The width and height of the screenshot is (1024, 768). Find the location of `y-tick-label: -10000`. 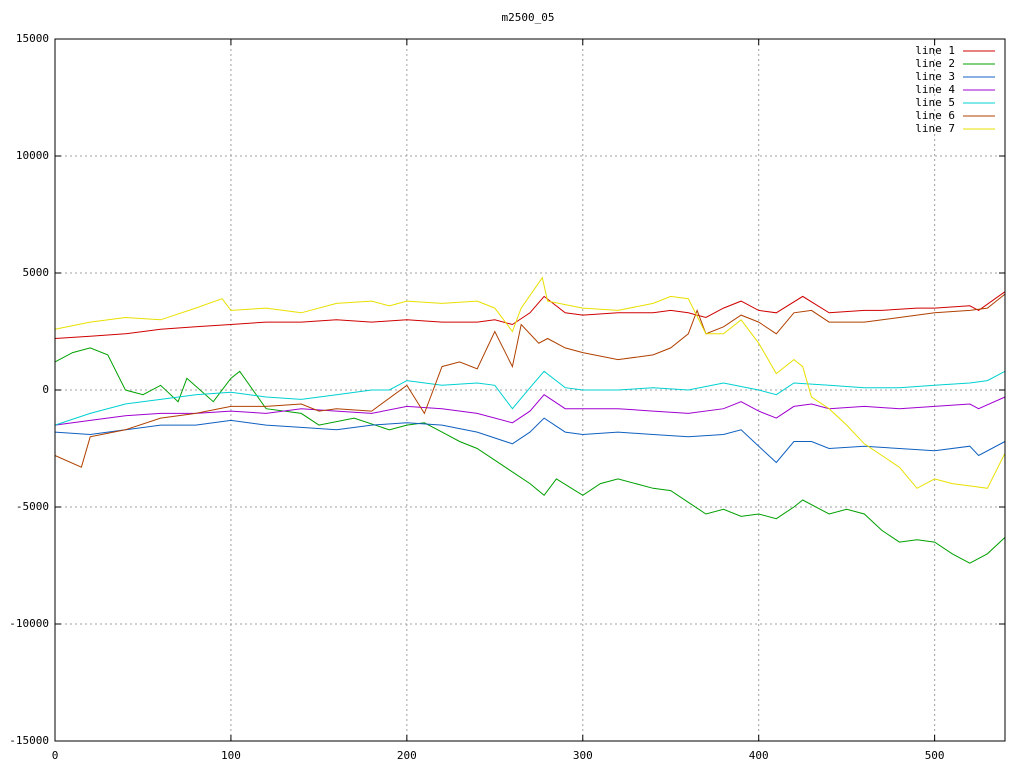

y-tick-label: -10000 is located at coordinates (29, 623).